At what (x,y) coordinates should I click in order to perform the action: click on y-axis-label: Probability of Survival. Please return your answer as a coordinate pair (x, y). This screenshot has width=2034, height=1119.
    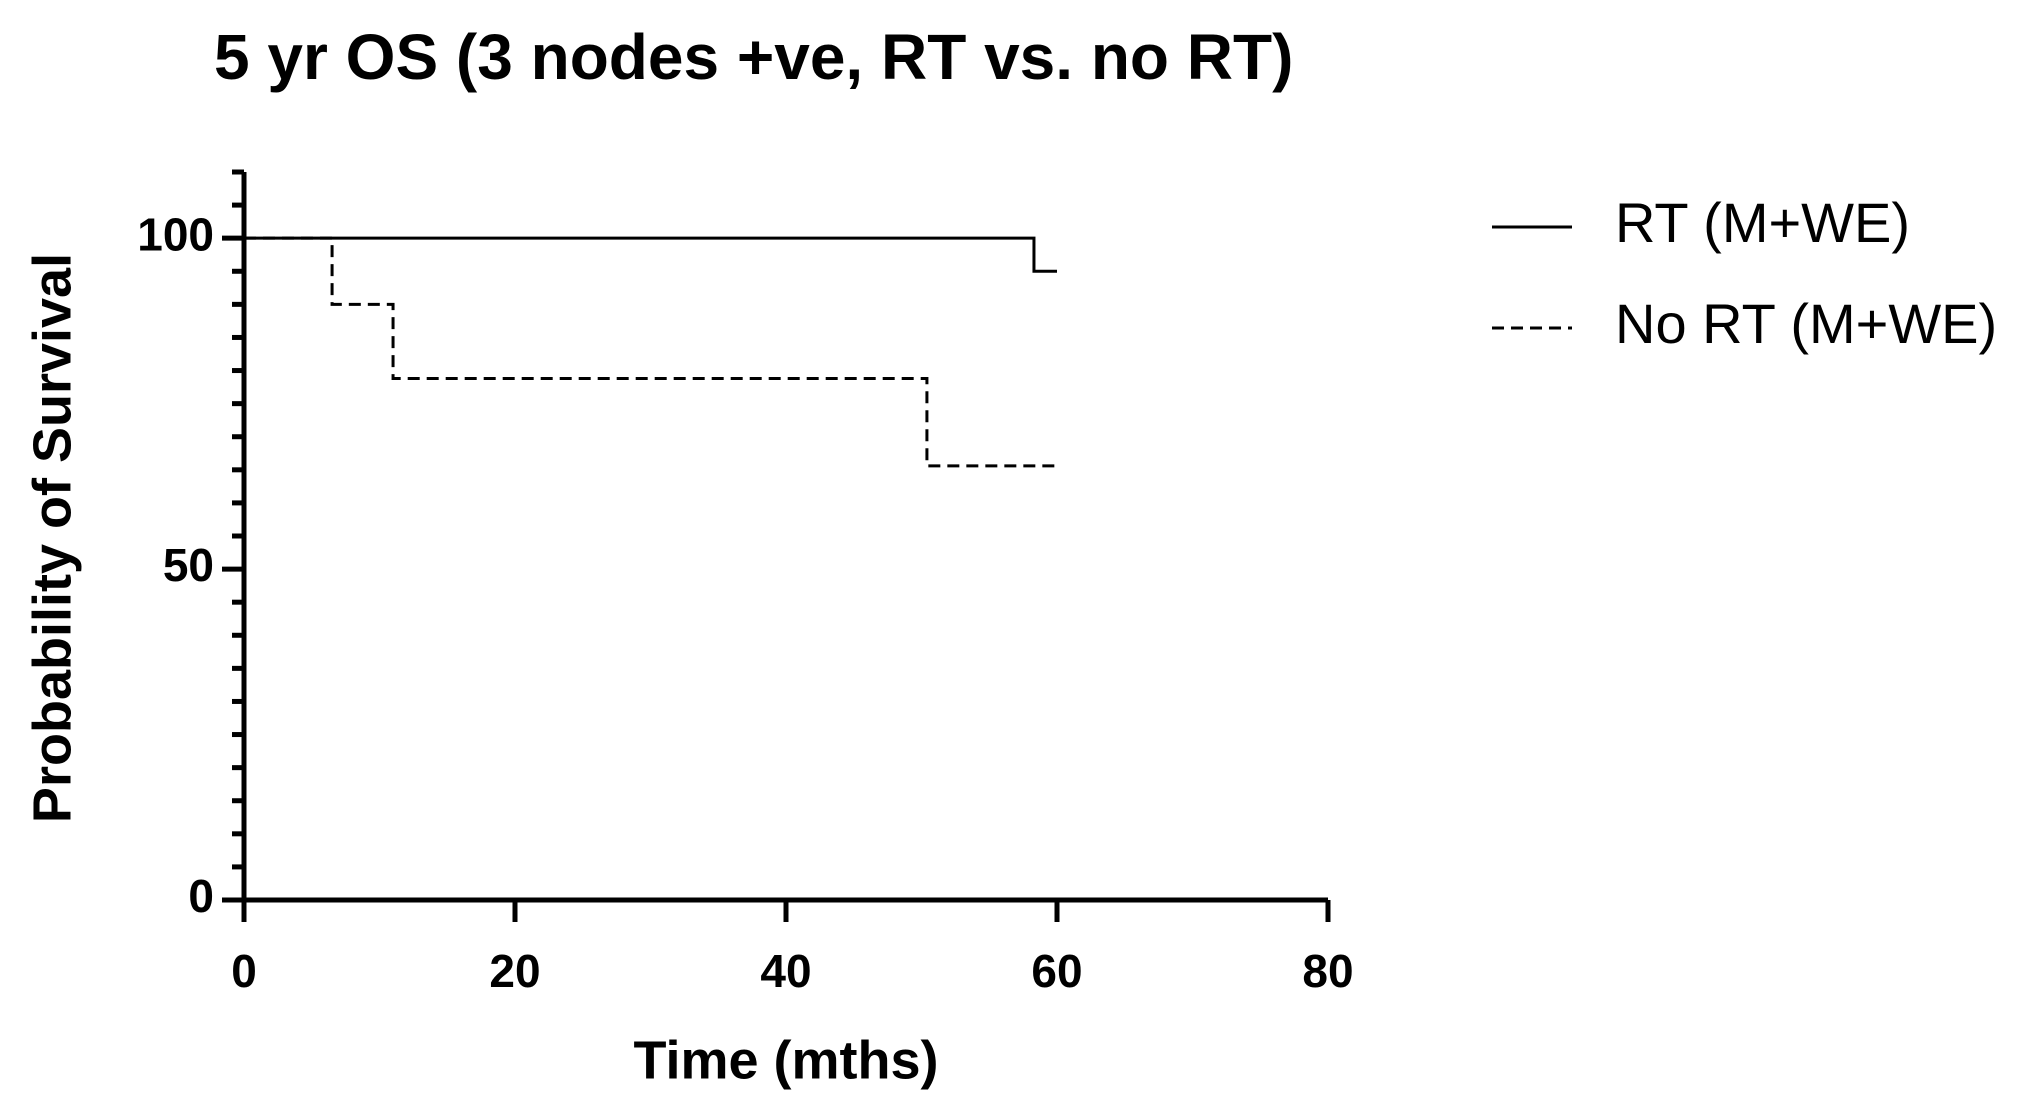
    Looking at the image, I should click on (52, 538).